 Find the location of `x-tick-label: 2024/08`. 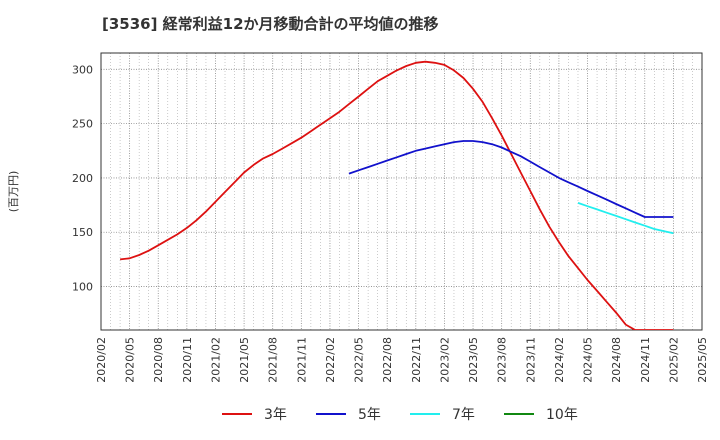

x-tick-label: 2024/08 is located at coordinates (616, 360).